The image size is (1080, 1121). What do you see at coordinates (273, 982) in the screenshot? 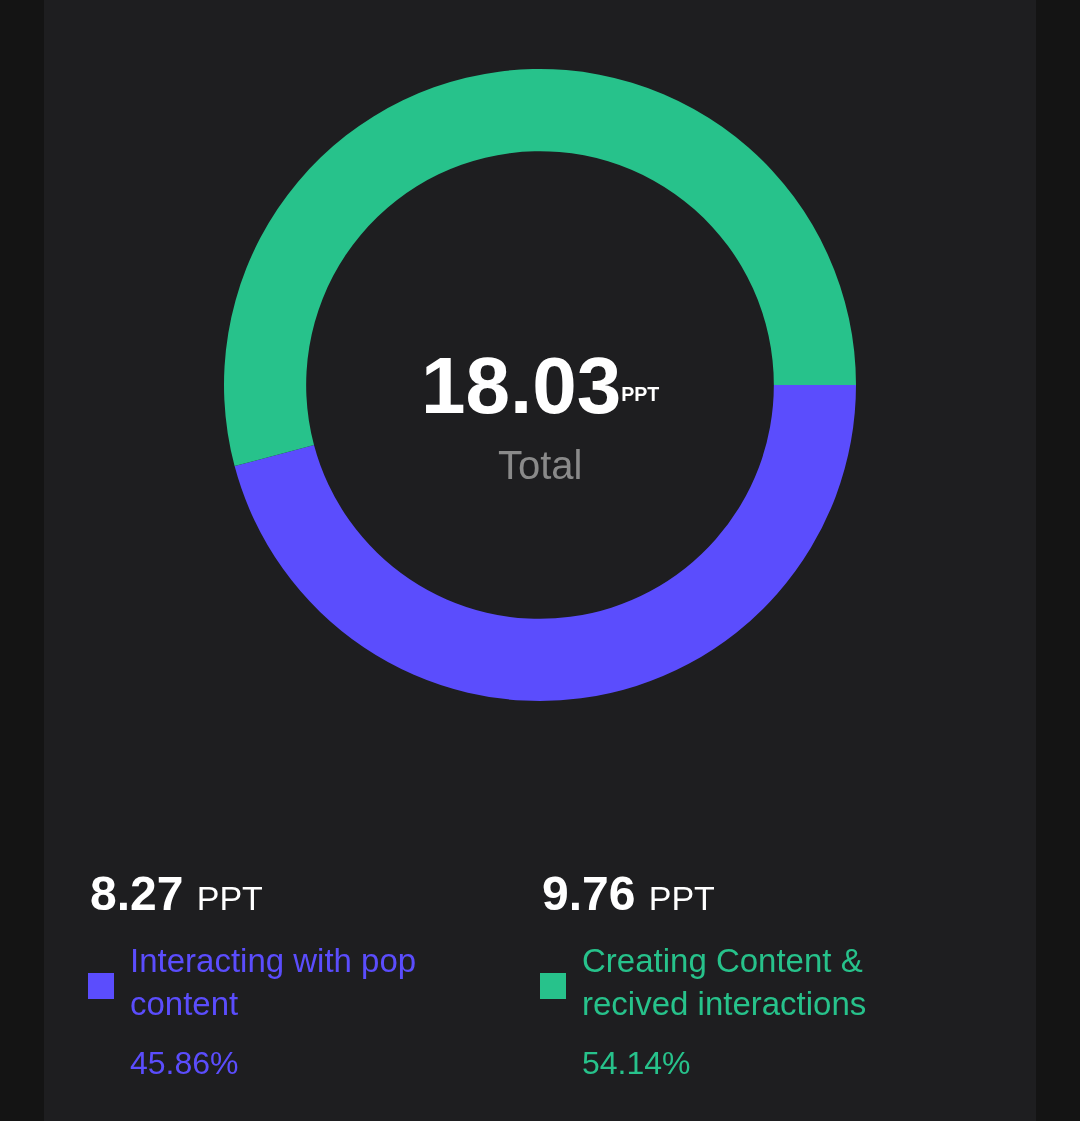
I see `legend-label: Interacting with pop content` at bounding box center [273, 982].